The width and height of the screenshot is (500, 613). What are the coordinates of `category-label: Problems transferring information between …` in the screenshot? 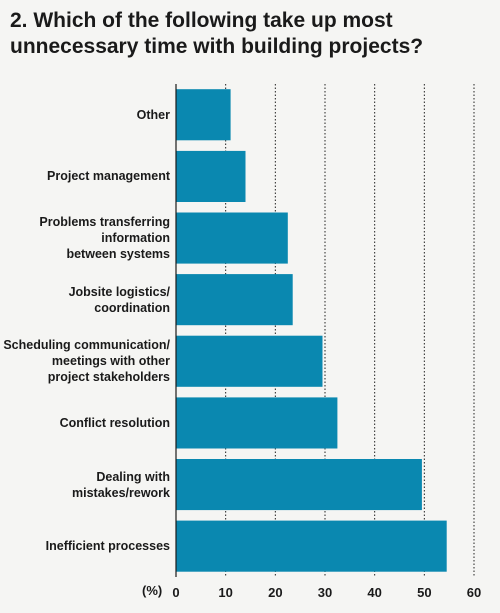 It's located at (86, 238).